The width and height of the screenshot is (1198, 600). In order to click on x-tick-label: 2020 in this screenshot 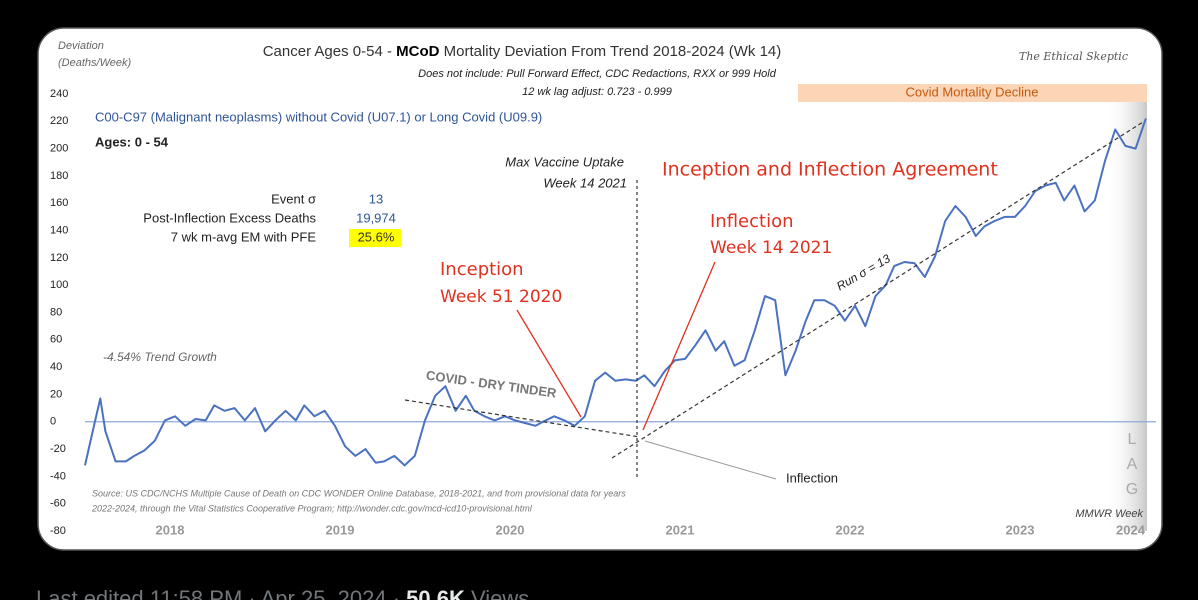, I will do `click(510, 529)`.